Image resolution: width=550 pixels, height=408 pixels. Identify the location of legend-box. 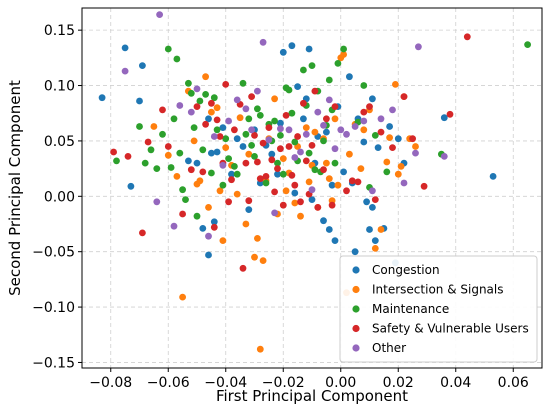
(438, 309).